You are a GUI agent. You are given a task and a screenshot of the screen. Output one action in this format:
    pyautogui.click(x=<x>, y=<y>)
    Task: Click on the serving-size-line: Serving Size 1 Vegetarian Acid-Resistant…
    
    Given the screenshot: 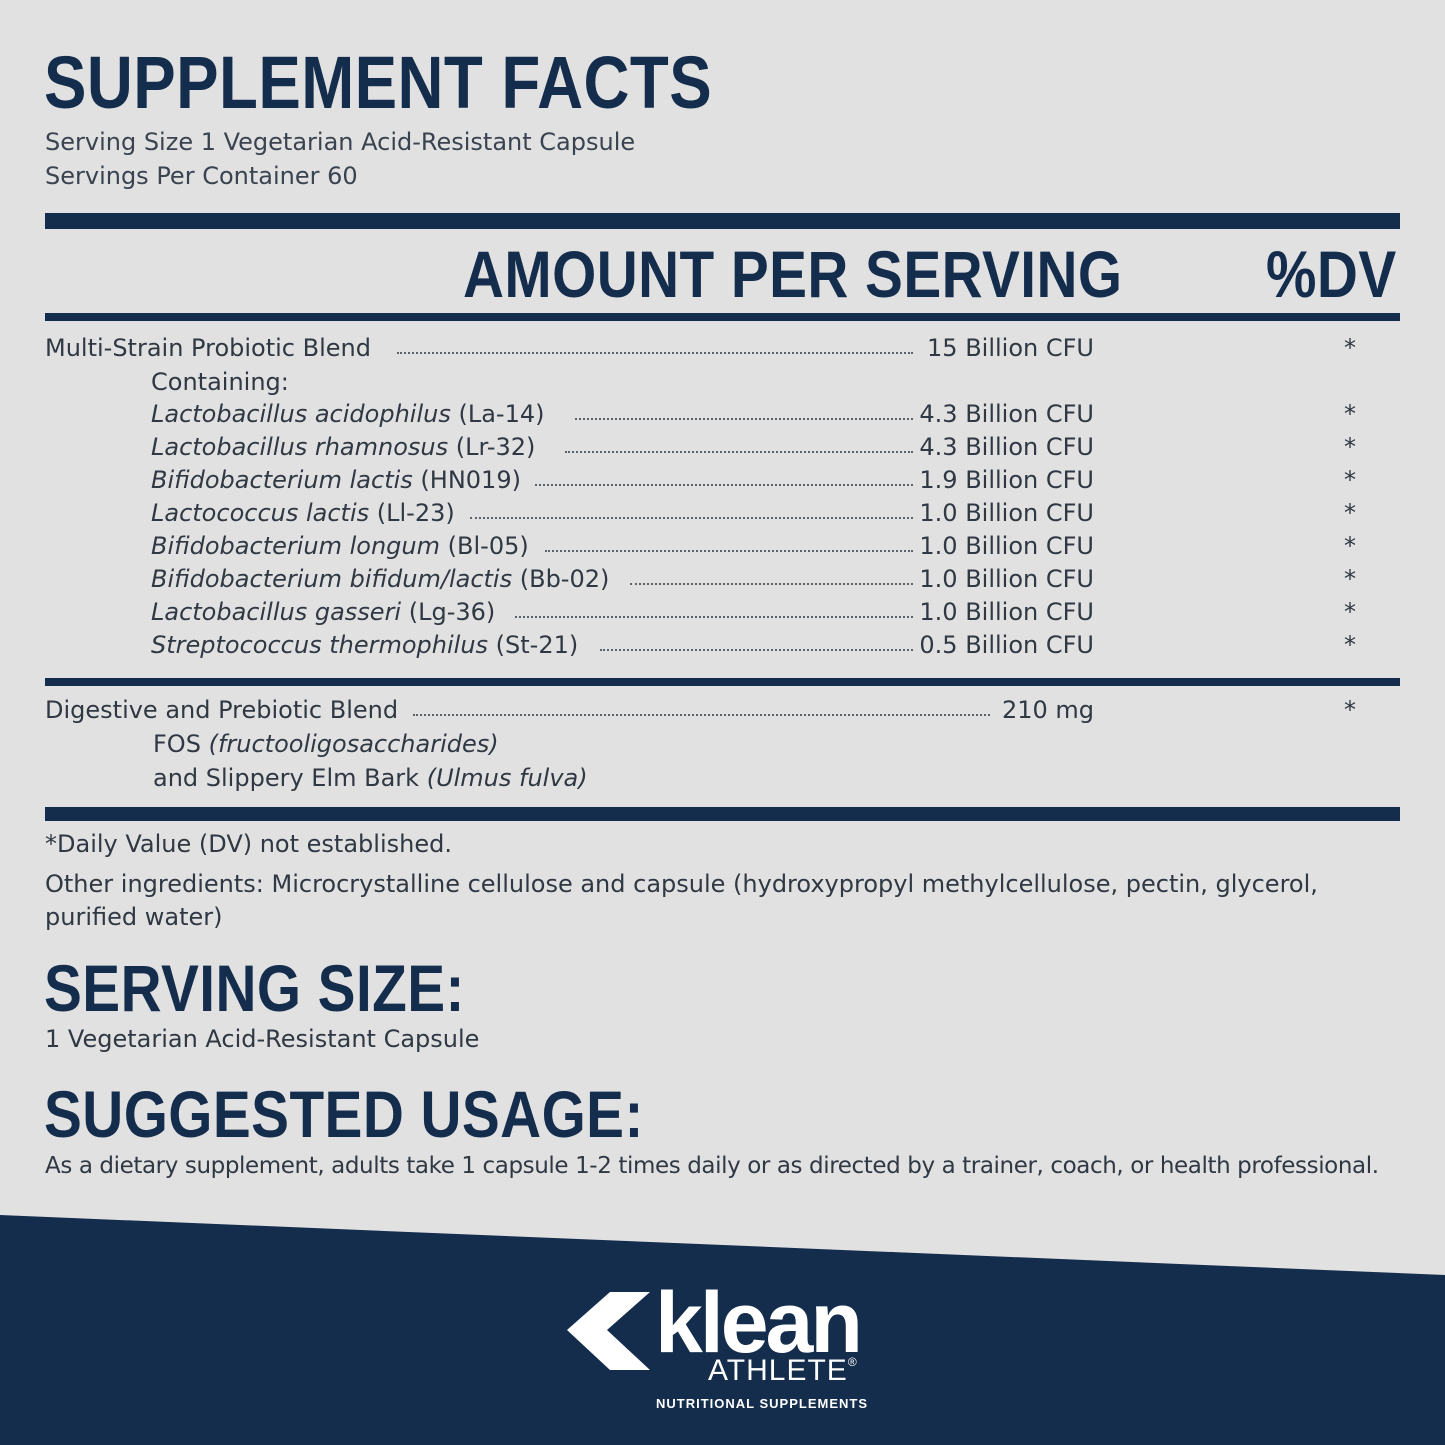 What is the action you would take?
    pyautogui.click(x=340, y=142)
    